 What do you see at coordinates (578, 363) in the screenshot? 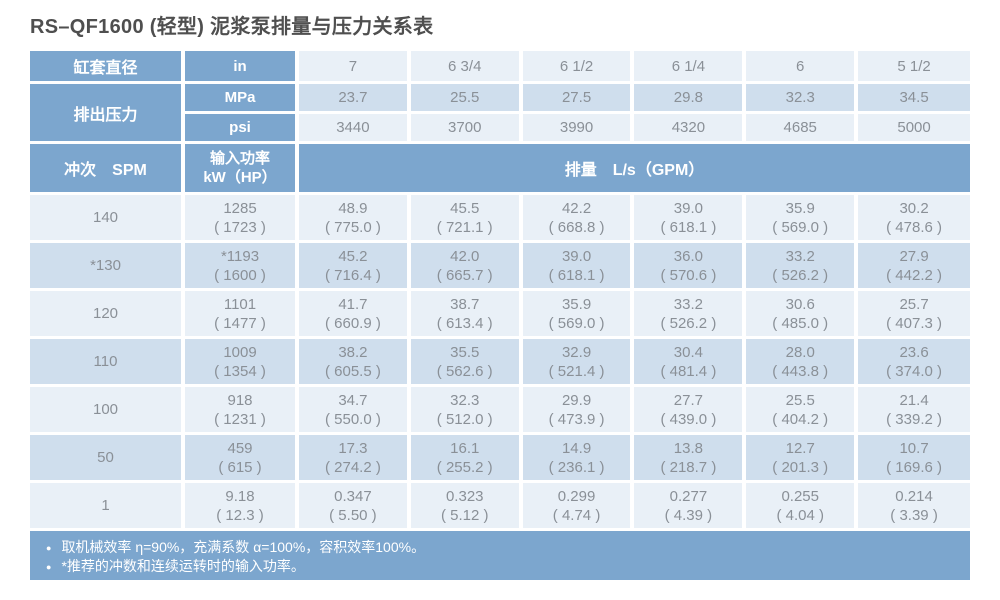
I see `flow-cell: 32.9 ( 521.4 )` at bounding box center [578, 363].